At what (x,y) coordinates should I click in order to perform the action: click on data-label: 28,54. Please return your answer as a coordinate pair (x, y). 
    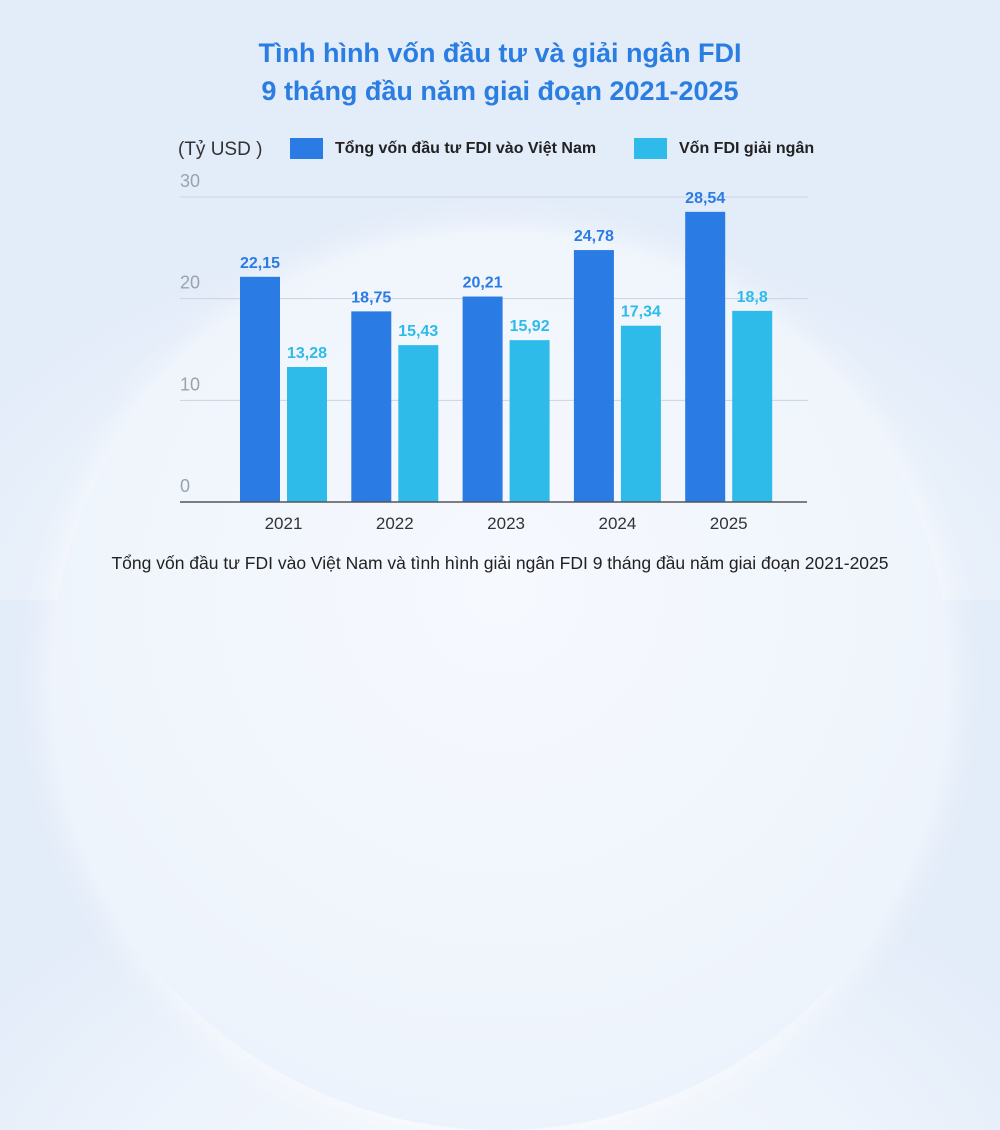
    Looking at the image, I should click on (705, 198).